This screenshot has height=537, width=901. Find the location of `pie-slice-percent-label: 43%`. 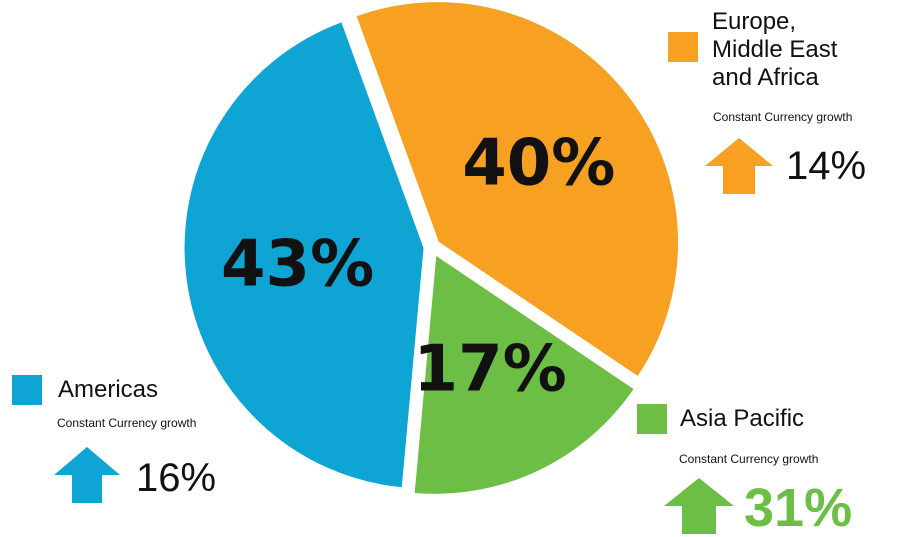

pie-slice-percent-label: 43% is located at coordinates (297, 264).